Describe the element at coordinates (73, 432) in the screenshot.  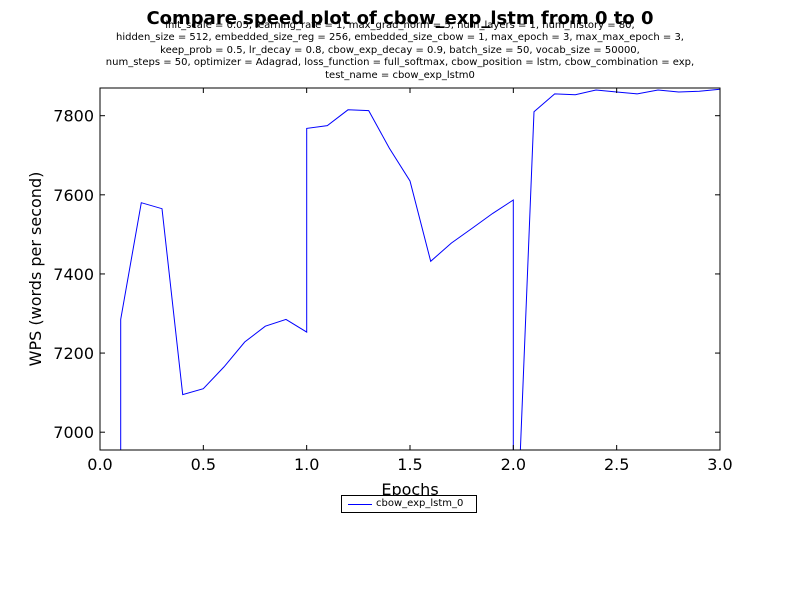
I see `y-tick-label: 7000` at that location.